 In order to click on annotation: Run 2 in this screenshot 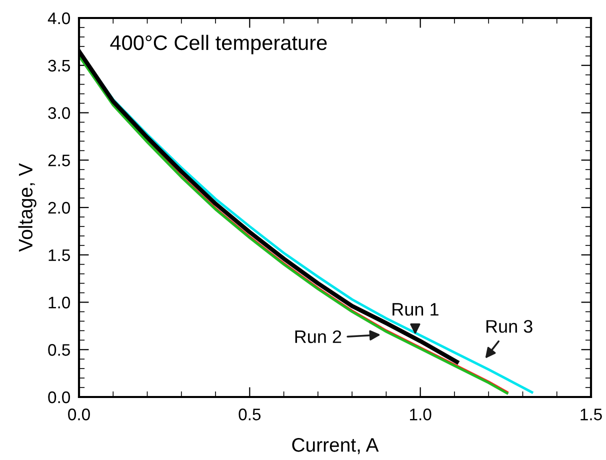, I will do `click(318, 337)`.